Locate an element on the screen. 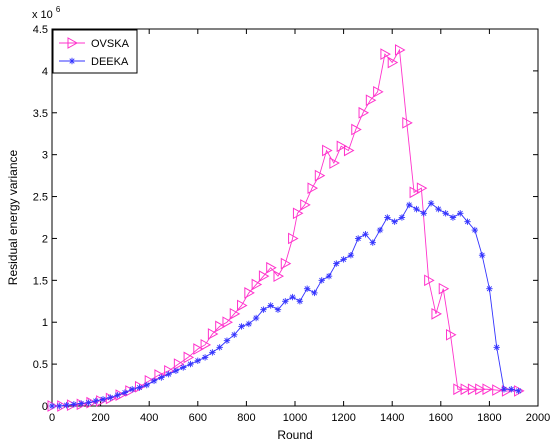 This screenshot has width=550, height=446. y-tick-label: 4 is located at coordinates (45, 72).